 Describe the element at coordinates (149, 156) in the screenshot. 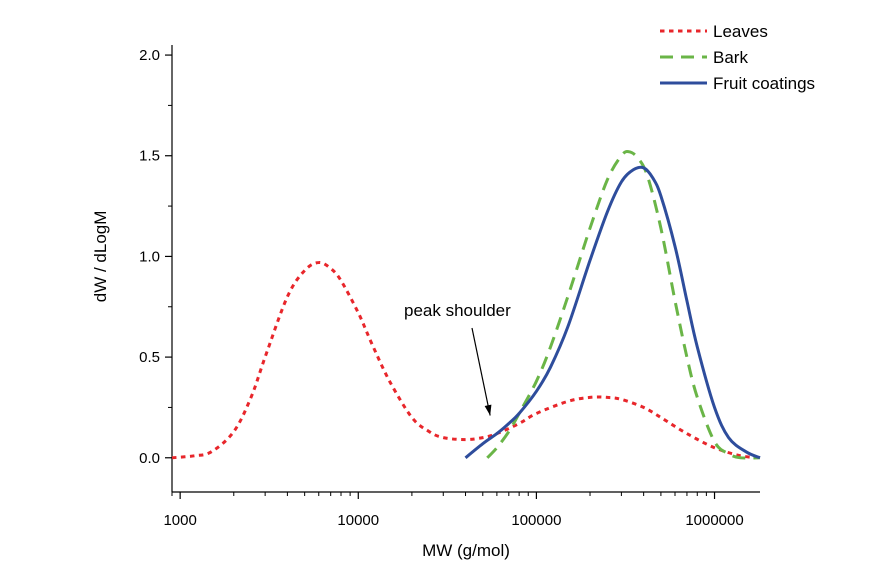

I see `y-tick-label: 1.5` at that location.